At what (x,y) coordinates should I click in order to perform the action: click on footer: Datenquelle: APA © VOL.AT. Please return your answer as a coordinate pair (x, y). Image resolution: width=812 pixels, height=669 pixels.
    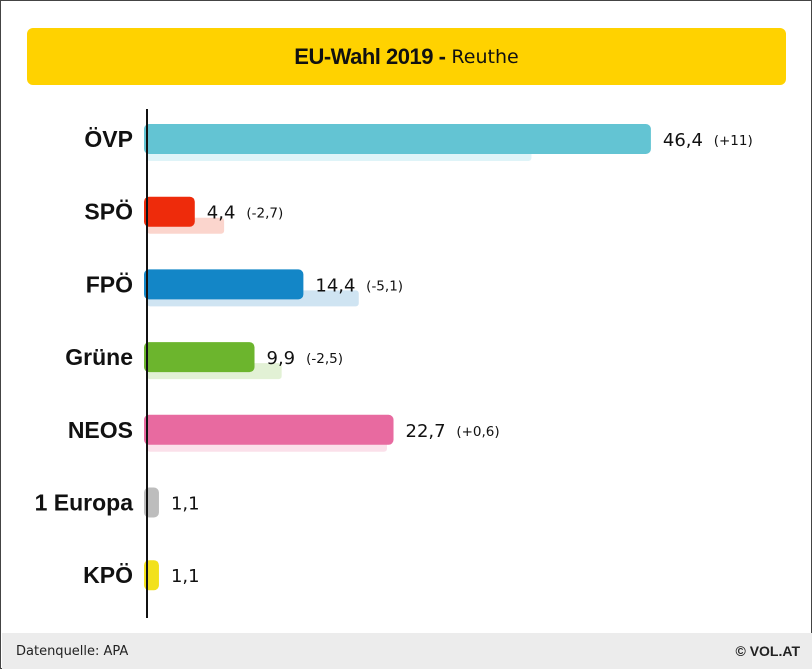
    Looking at the image, I should click on (407, 651).